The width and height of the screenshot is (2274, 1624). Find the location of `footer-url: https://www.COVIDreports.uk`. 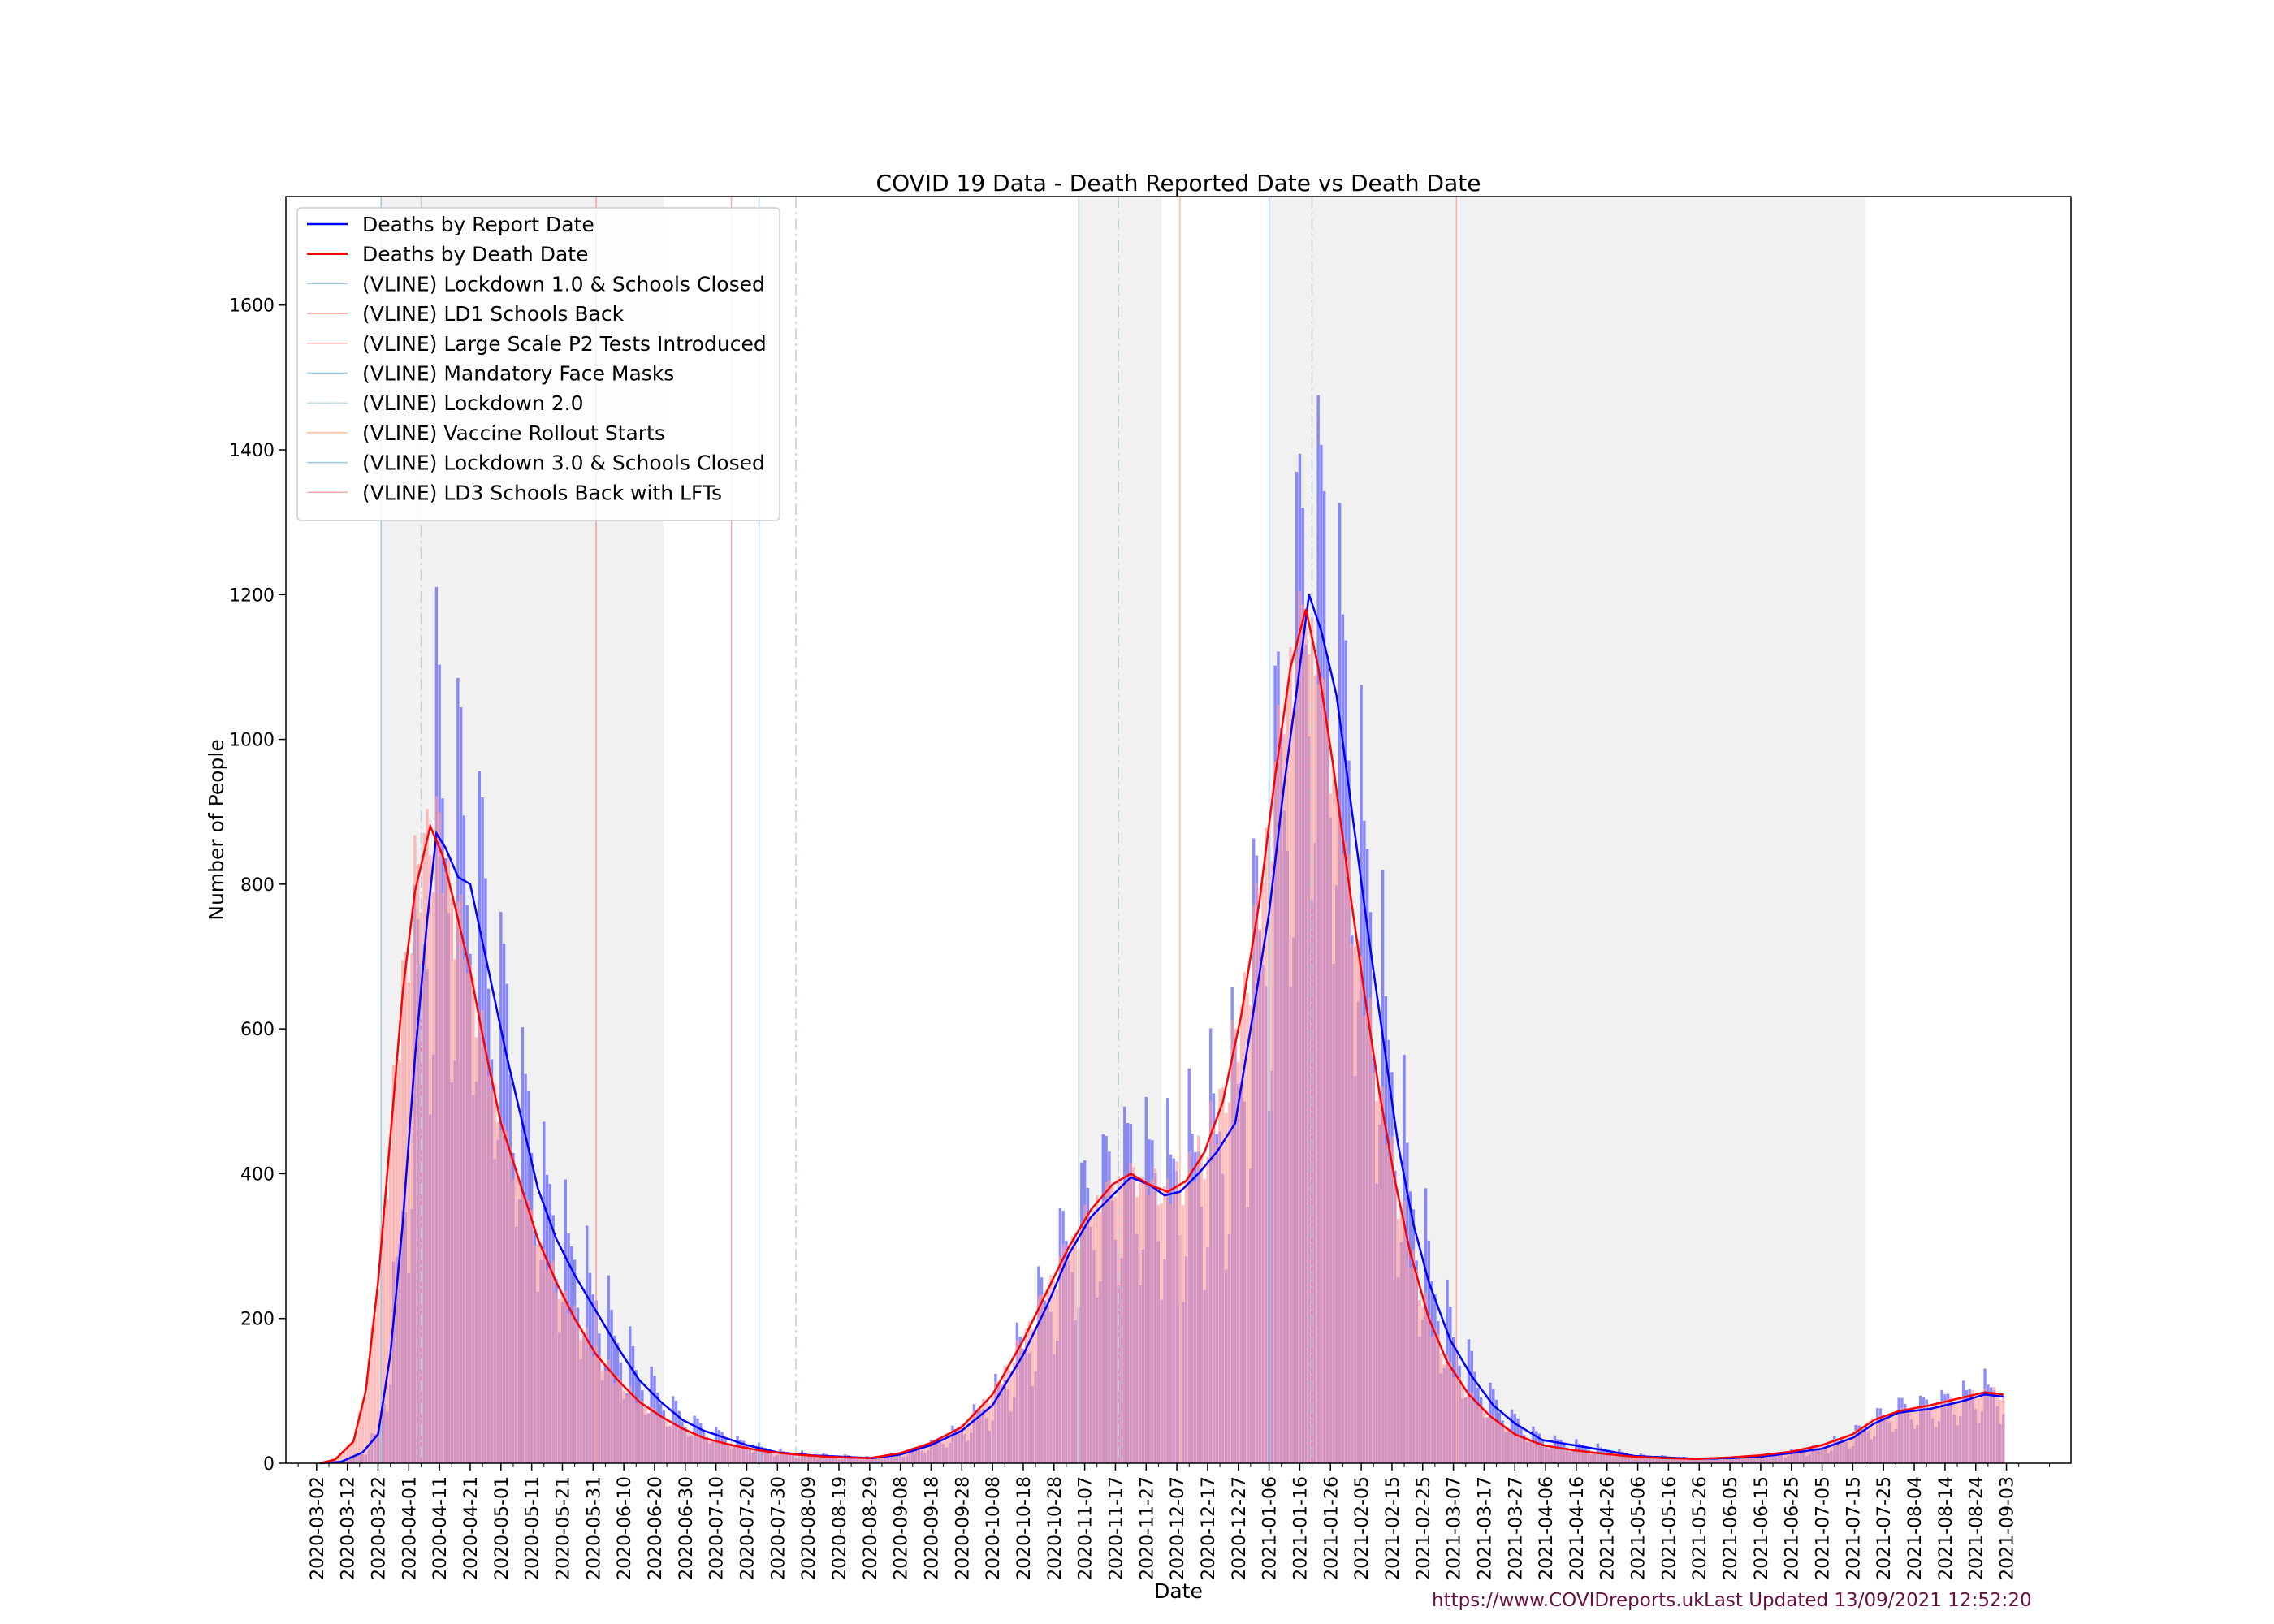

footer-url: https://www.COVIDreports.uk is located at coordinates (1569, 1601).